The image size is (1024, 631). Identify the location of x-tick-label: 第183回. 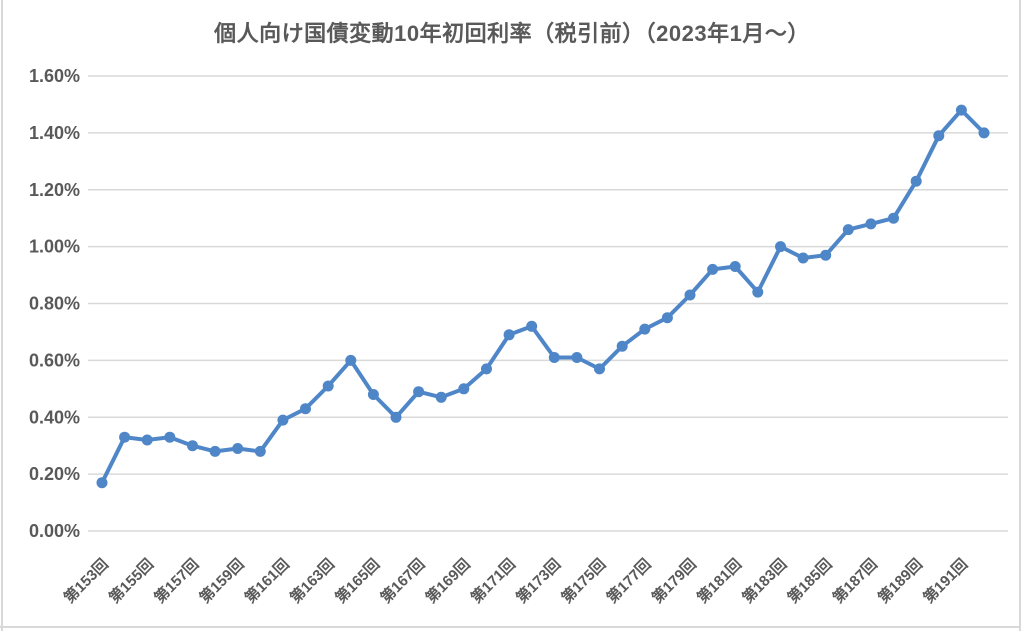
(765, 581).